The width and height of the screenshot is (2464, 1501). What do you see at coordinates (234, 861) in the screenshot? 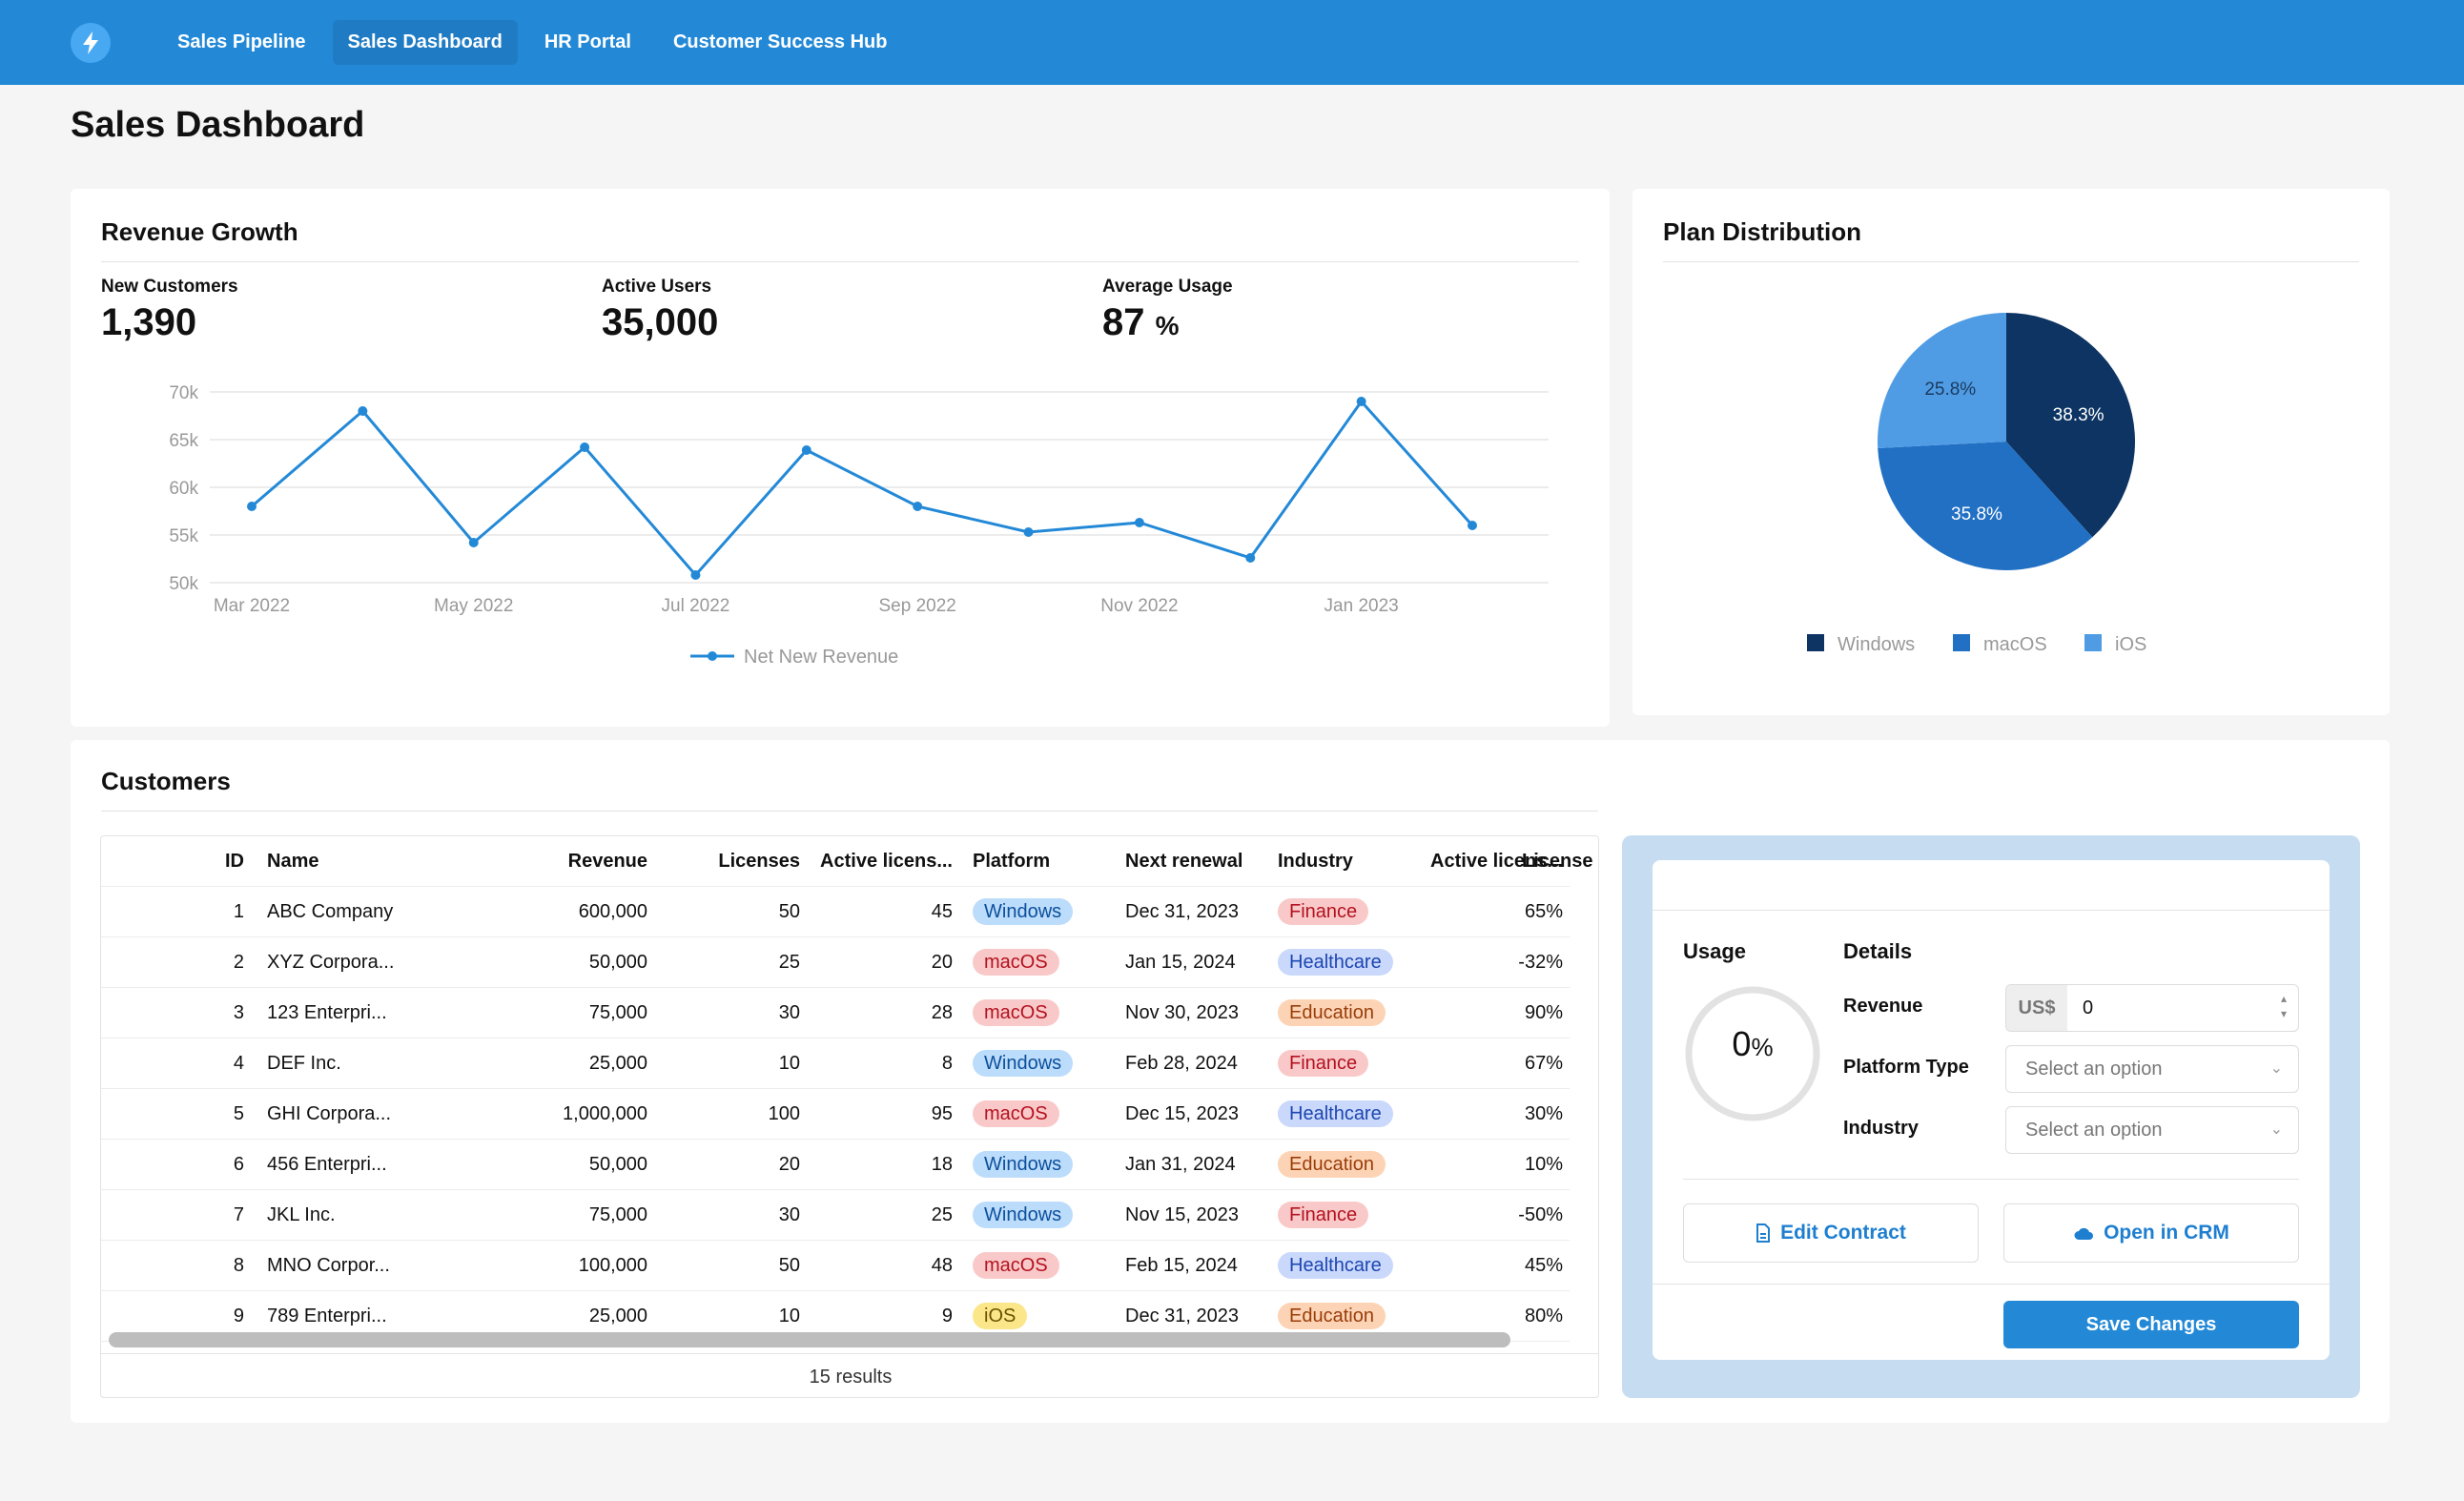
I see `column-header: ID` at bounding box center [234, 861].